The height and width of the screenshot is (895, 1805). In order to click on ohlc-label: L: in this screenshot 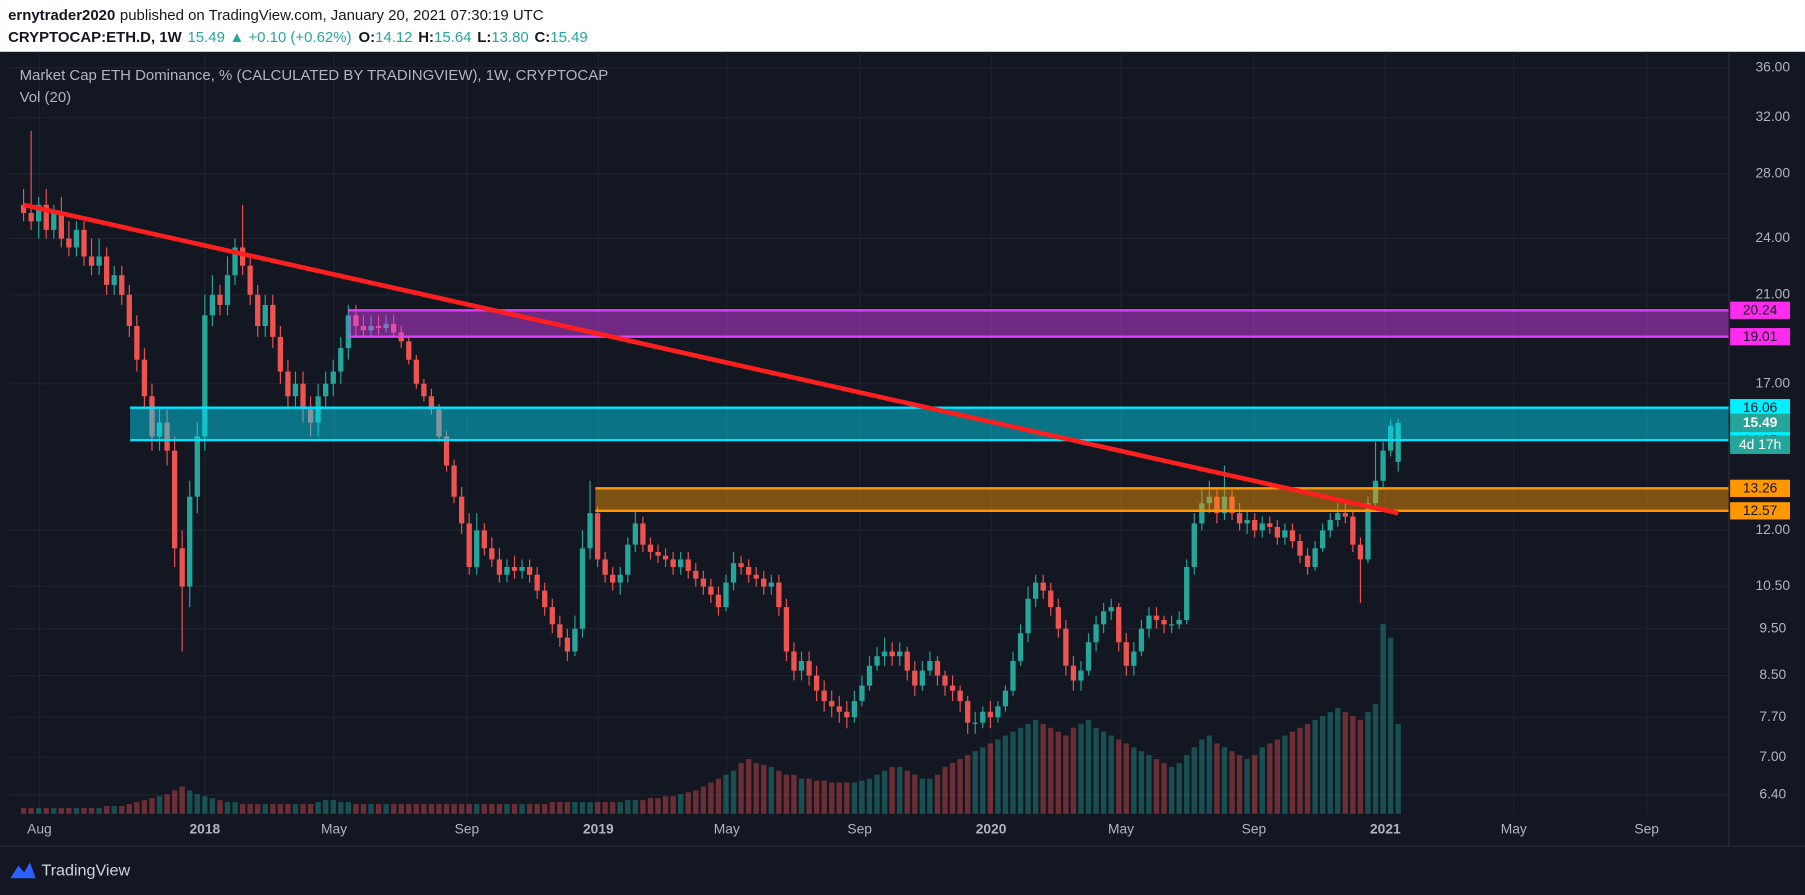, I will do `click(484, 37)`.